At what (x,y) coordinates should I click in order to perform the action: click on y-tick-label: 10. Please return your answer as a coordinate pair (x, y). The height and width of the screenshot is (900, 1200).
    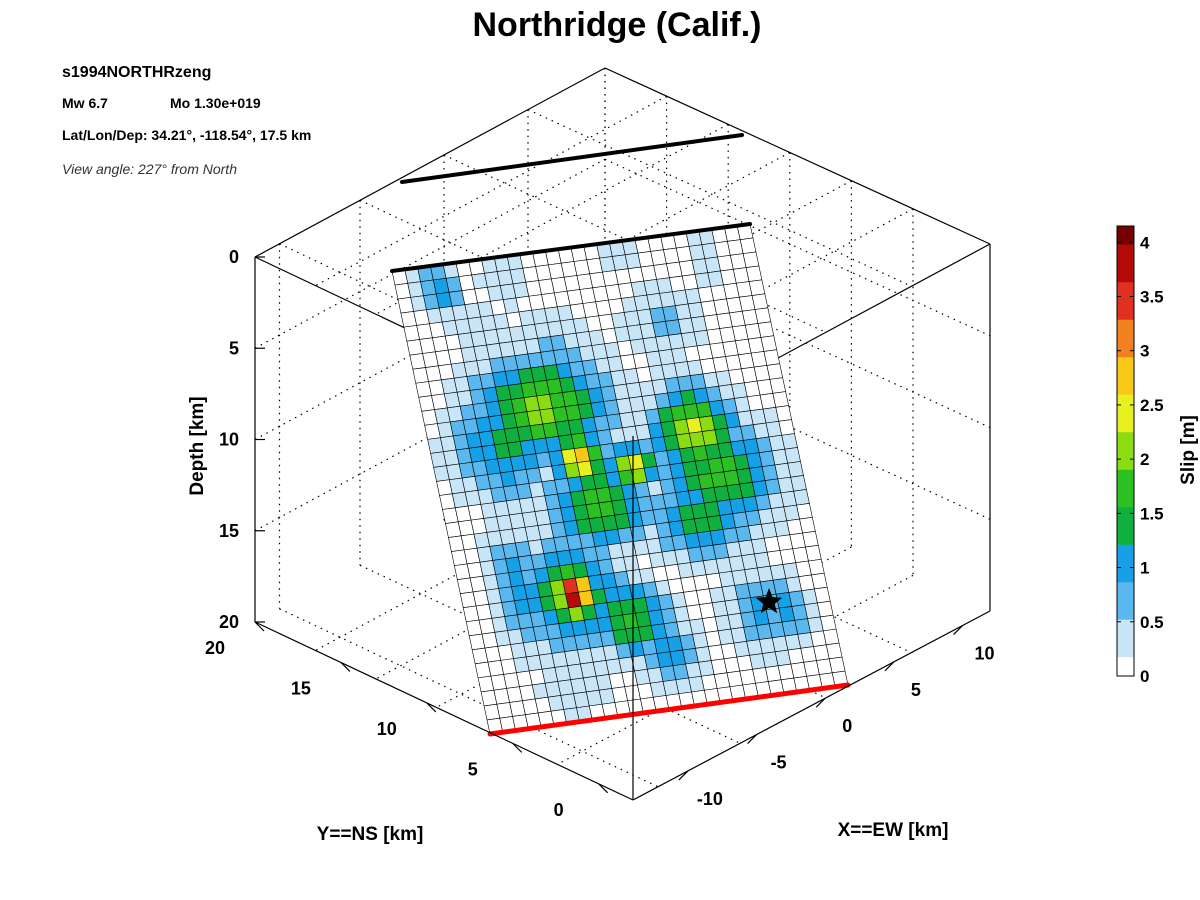
    Looking at the image, I should click on (387, 729).